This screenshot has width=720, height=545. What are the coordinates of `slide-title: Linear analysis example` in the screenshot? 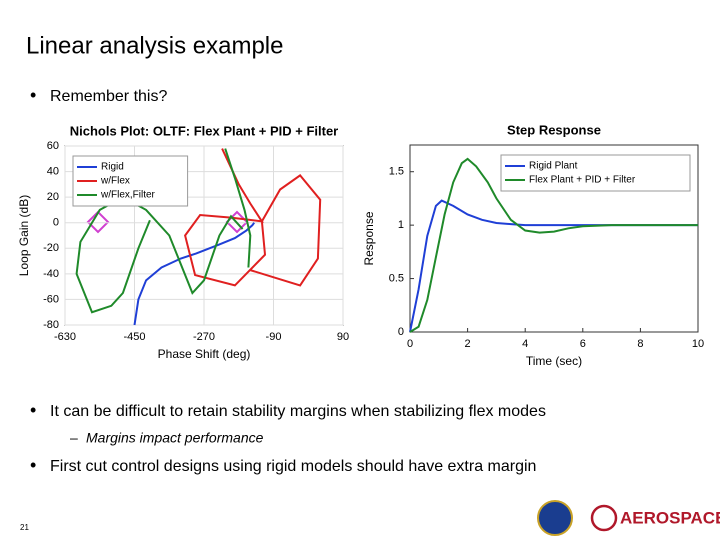 It's located at (154, 45).